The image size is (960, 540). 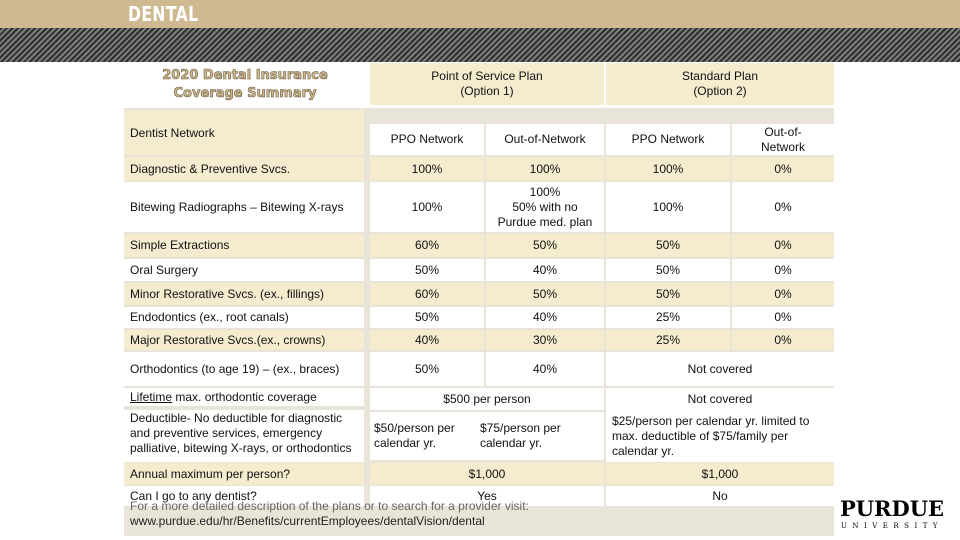 I want to click on plan-header-pos-text-1: (Option 1), so click(x=487, y=91).